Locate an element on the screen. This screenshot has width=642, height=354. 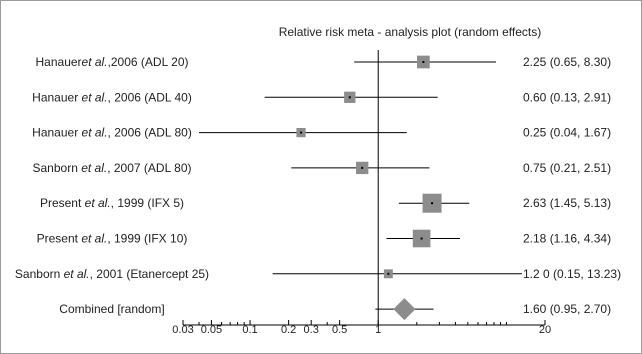
study-label: Present et al., 1999 (IFX 10) is located at coordinates (112, 239).